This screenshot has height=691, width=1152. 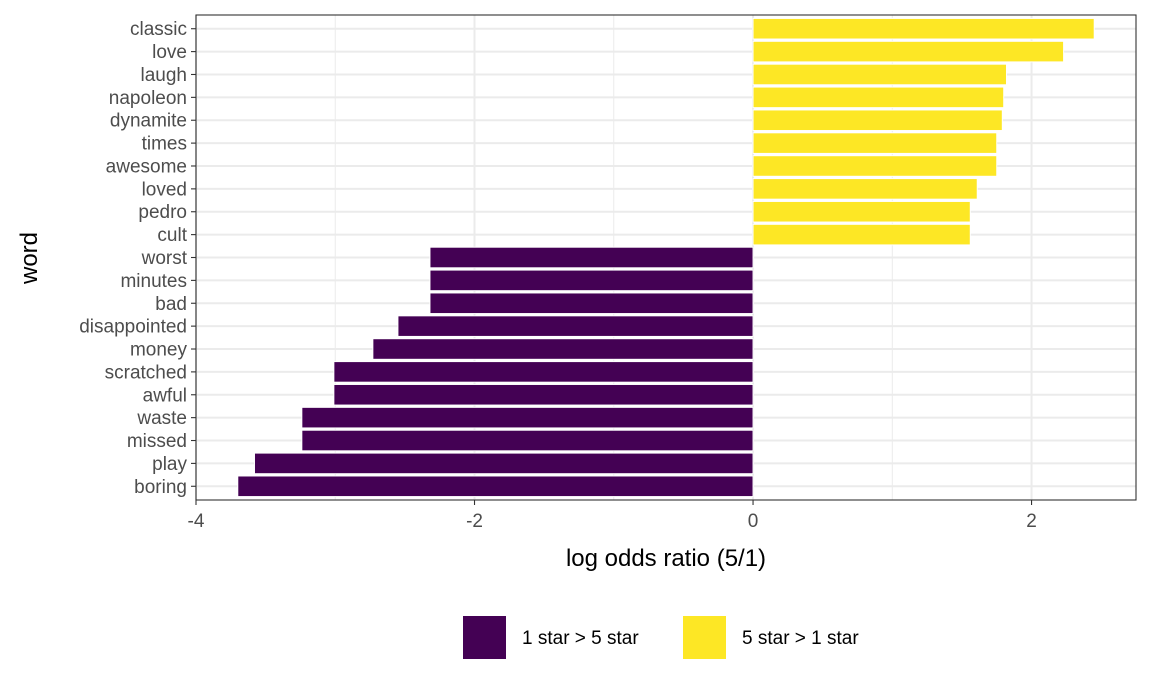 What do you see at coordinates (875, 166) in the screenshot?
I see `bar-awesome` at bounding box center [875, 166].